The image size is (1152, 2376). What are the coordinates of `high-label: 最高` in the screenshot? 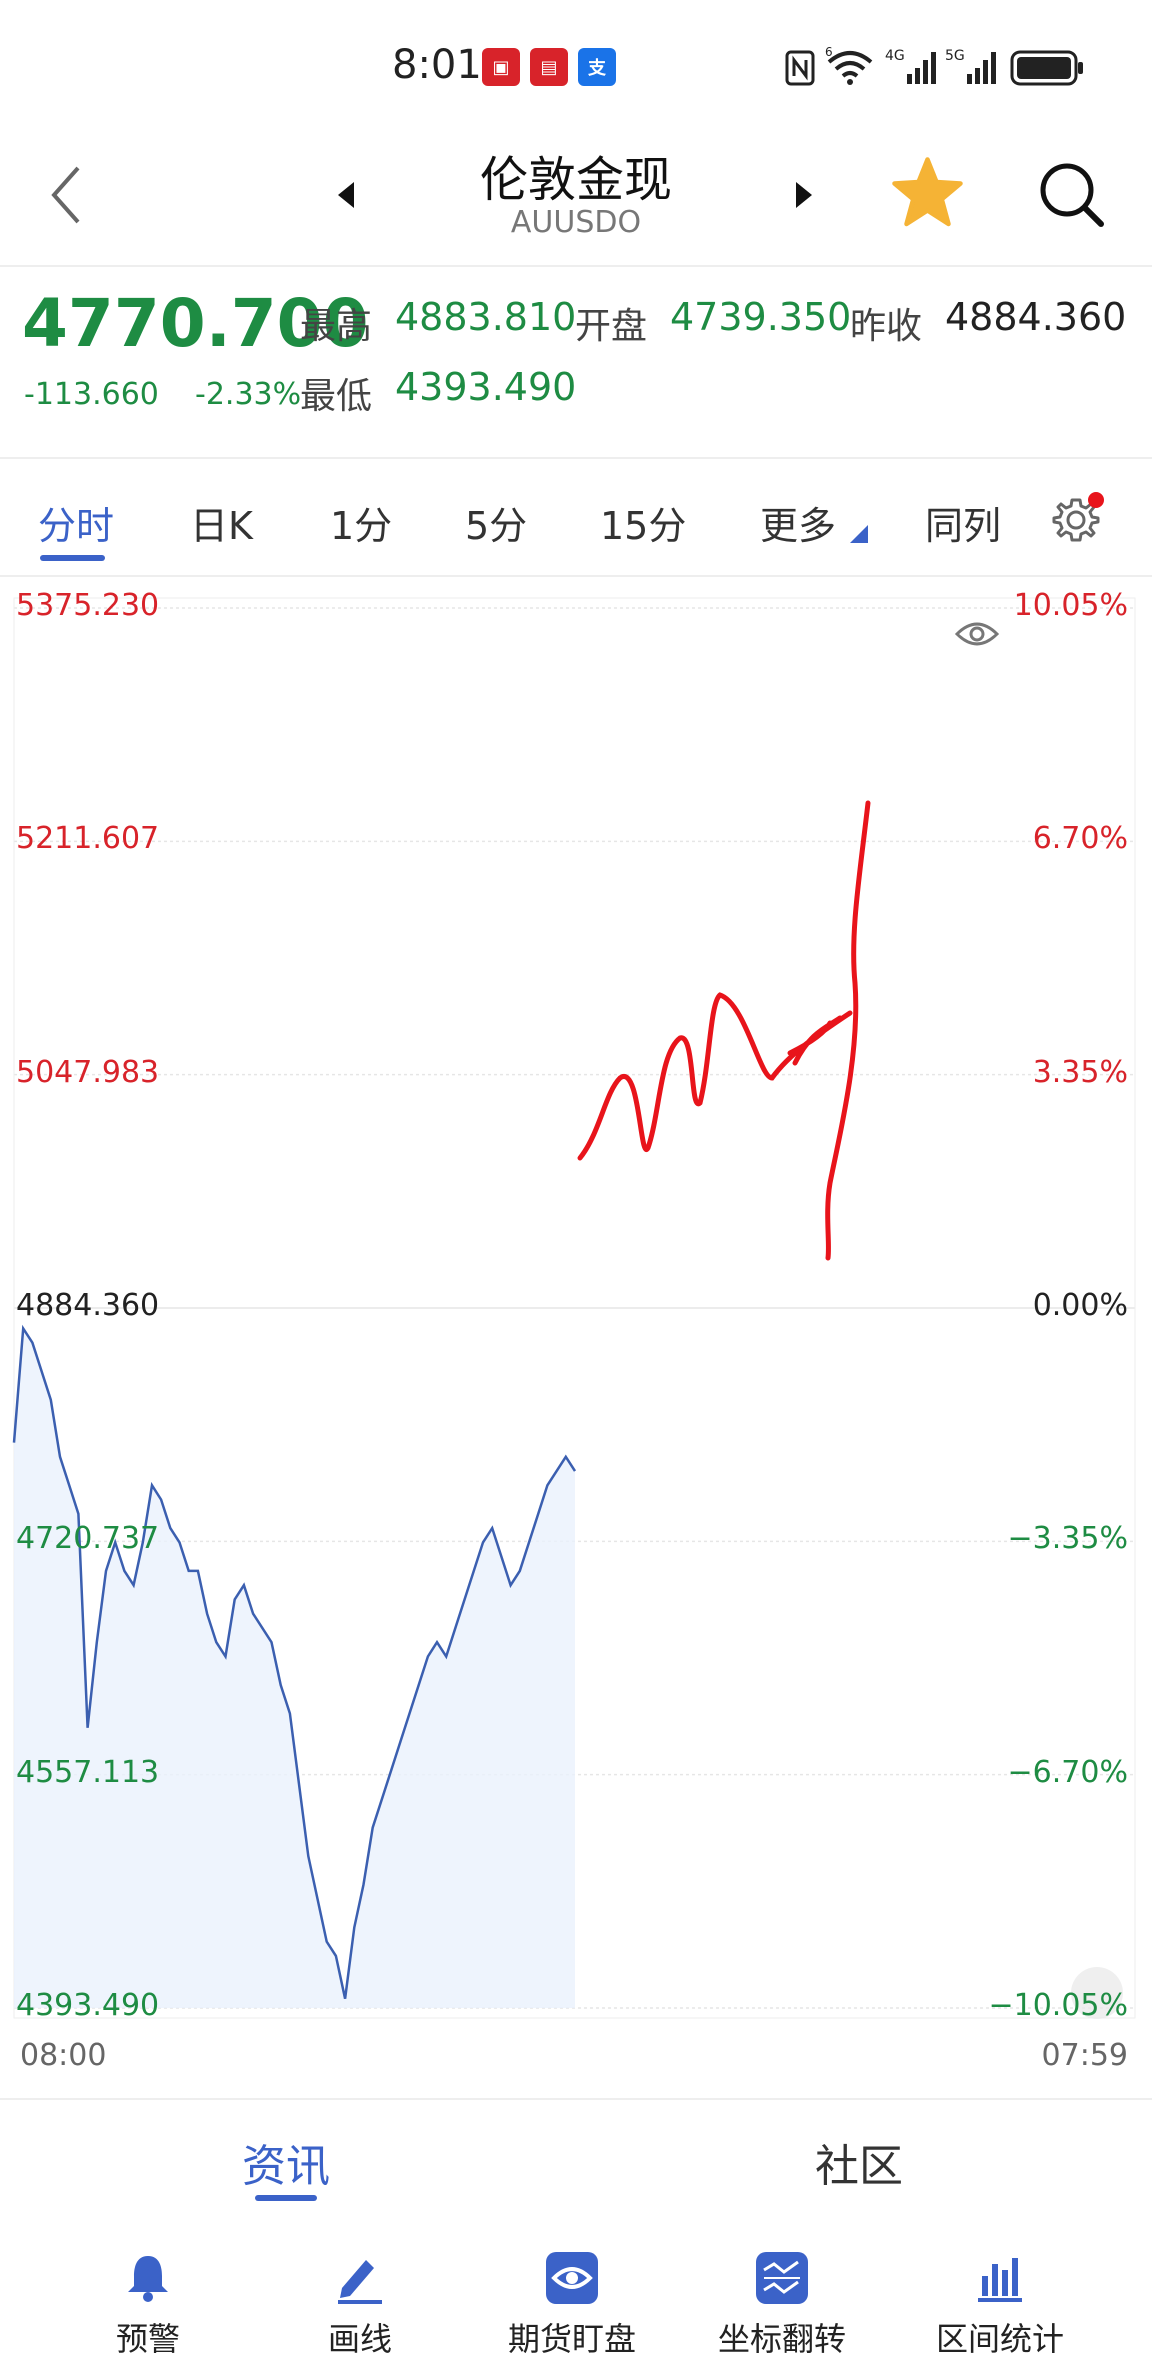 It's located at (336, 326).